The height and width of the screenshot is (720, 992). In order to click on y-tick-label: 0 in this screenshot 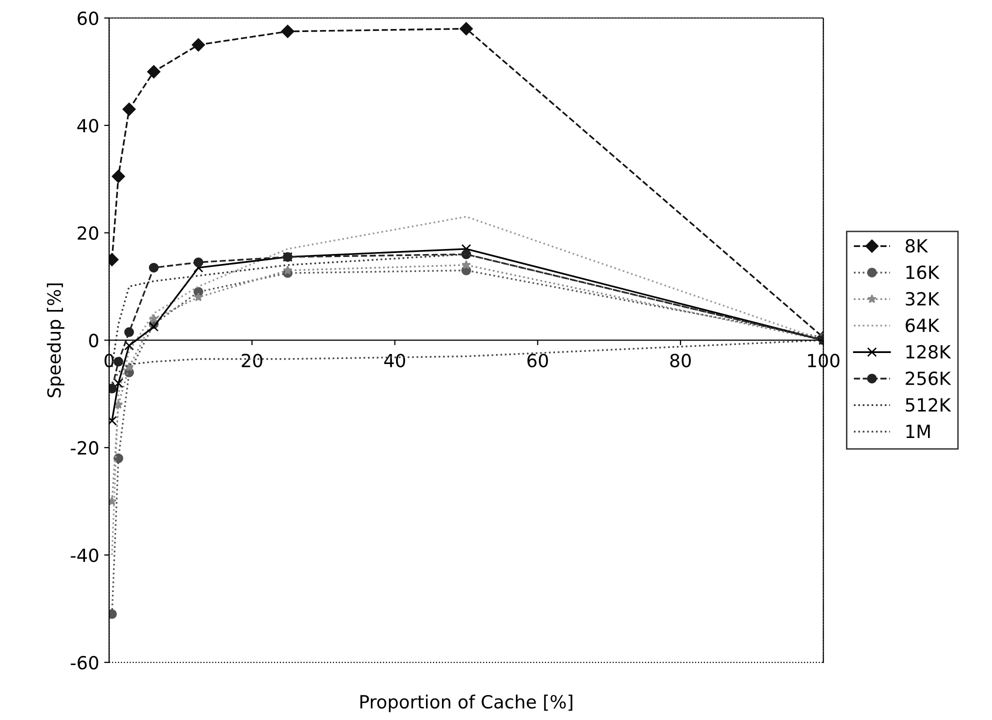, I will do `click(93, 341)`.